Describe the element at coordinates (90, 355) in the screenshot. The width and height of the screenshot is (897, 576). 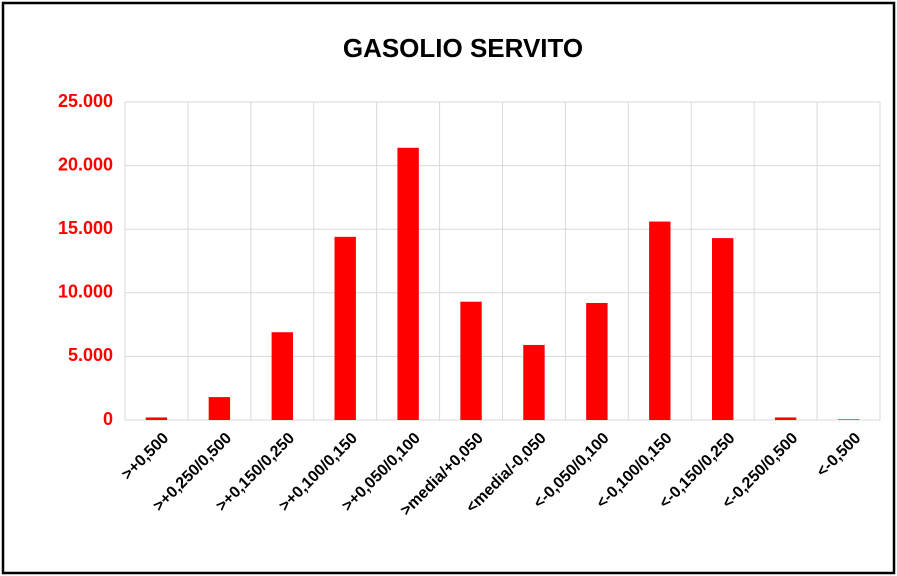
I see `y-tick-label: 5.000` at that location.